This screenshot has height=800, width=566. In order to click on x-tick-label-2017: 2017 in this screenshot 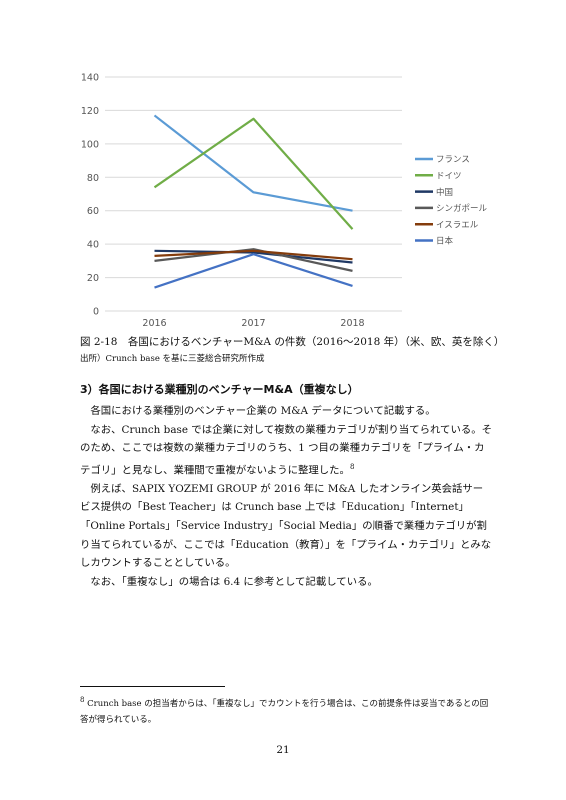, I will do `click(253, 323)`.